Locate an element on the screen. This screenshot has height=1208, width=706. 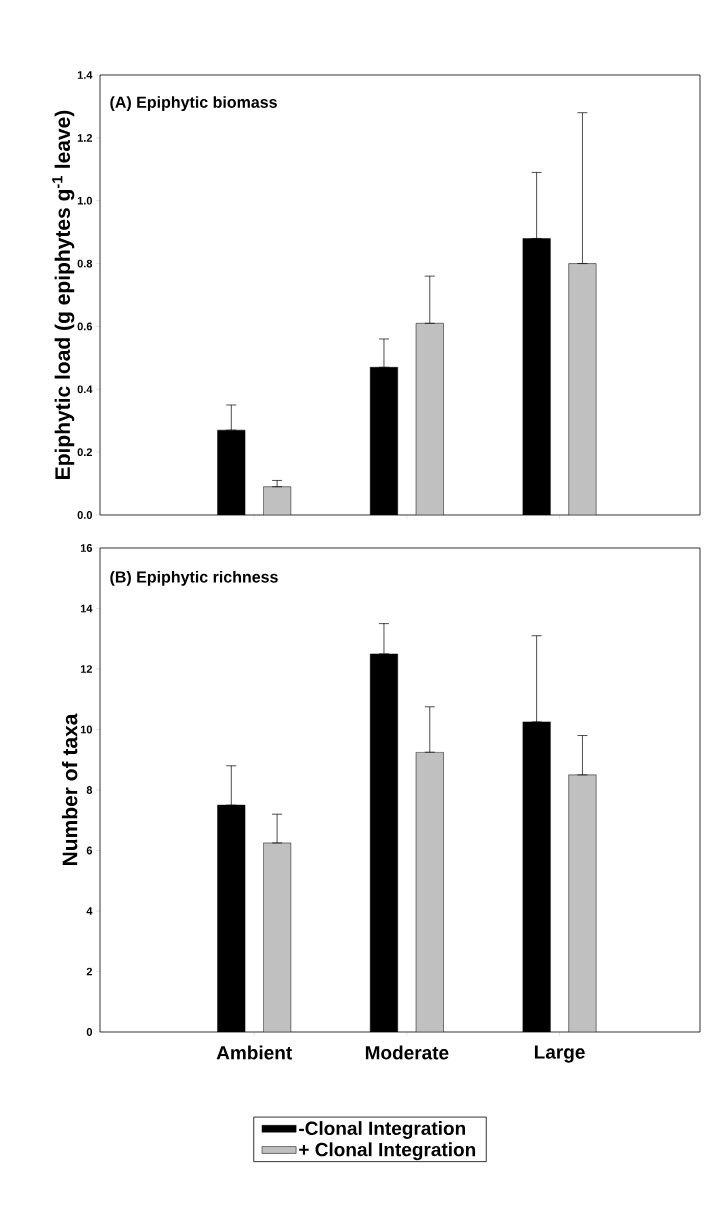
y-axis-title: Number of taxa is located at coordinates (69, 789).